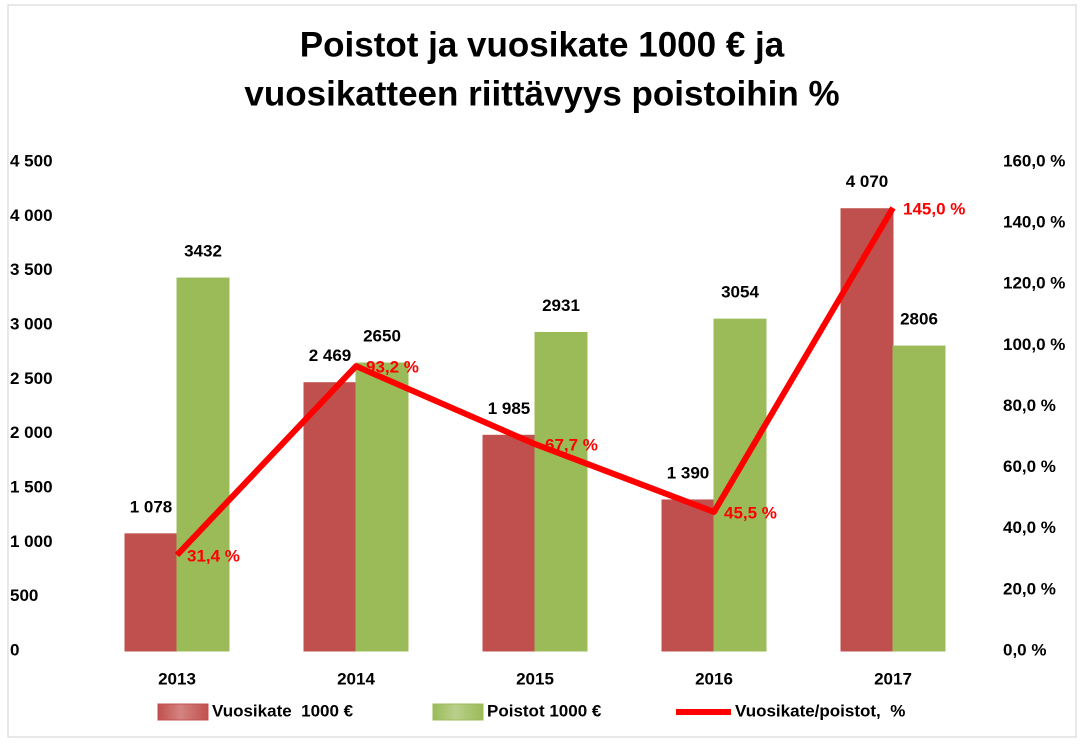 The height and width of the screenshot is (745, 1084). I want to click on data-label: 2 469, so click(330, 355).